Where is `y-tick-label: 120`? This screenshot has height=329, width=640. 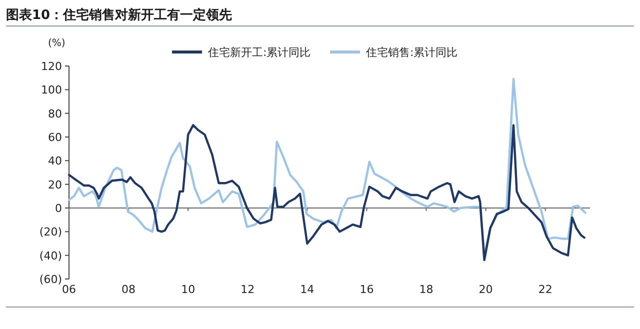 y-tick-label: 120 is located at coordinates (51, 66).